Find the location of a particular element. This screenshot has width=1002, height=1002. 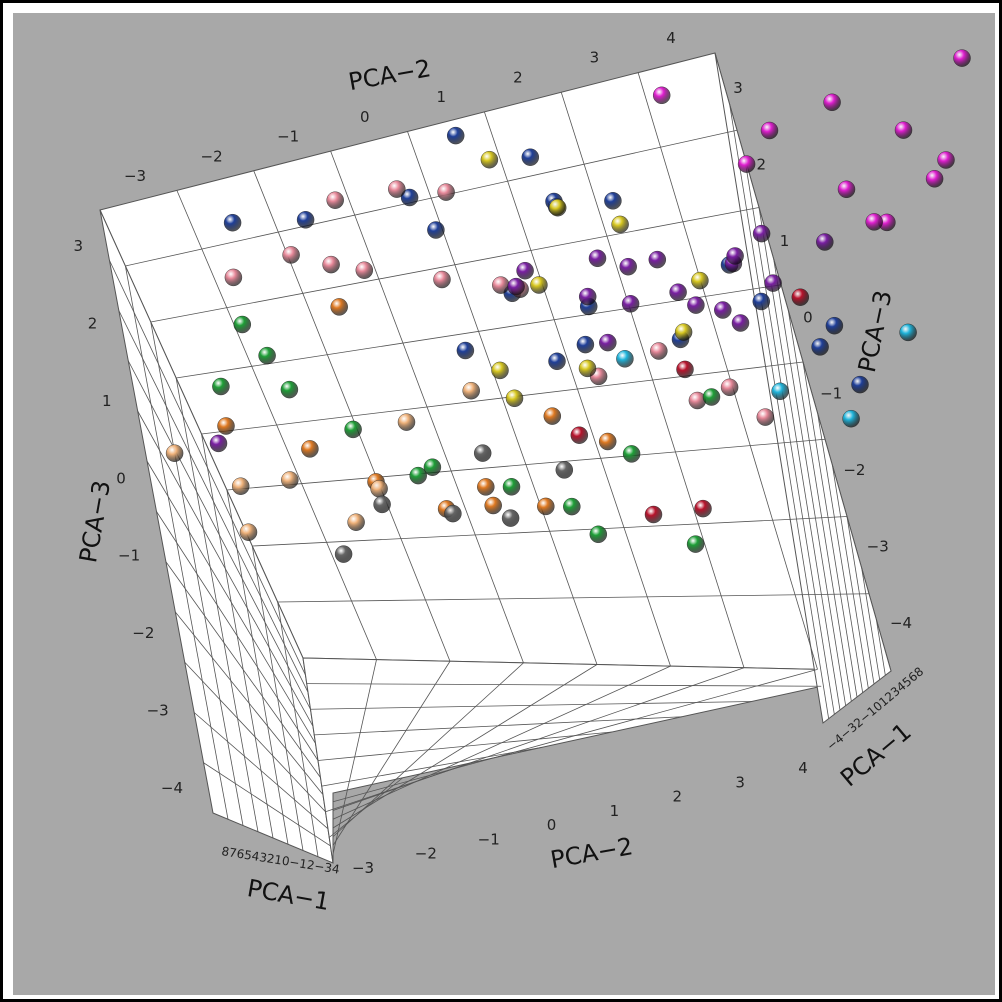

tick-label-right-pca3: 3 is located at coordinates (738, 88).